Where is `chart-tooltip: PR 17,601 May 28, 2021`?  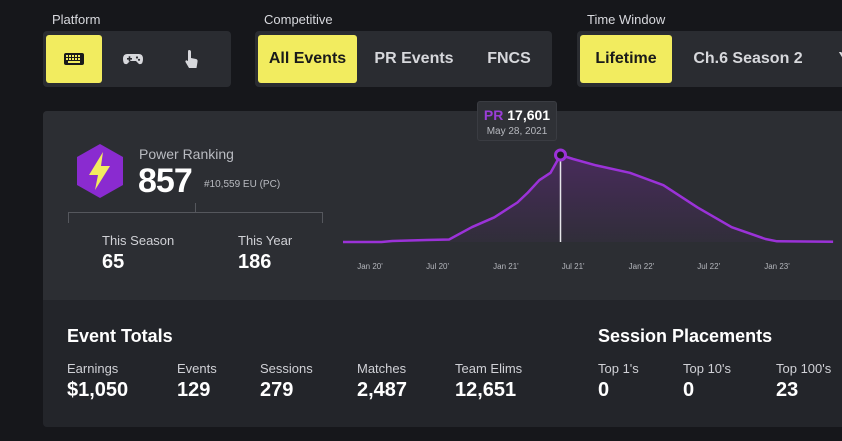 chart-tooltip: PR 17,601 May 28, 2021 is located at coordinates (517, 121).